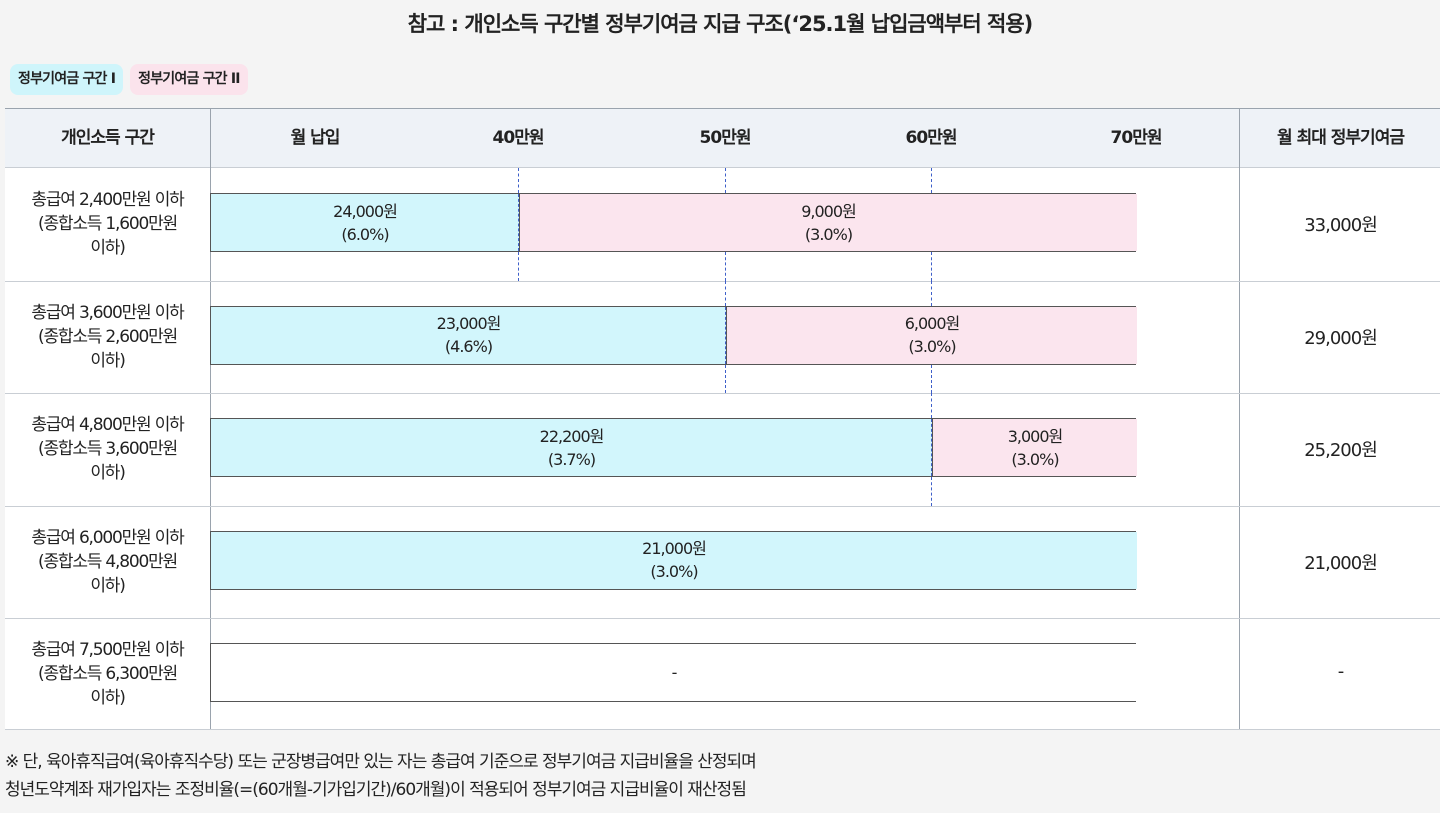  I want to click on contribution-bar: 21,000원 (3.0%), so click(673, 560).